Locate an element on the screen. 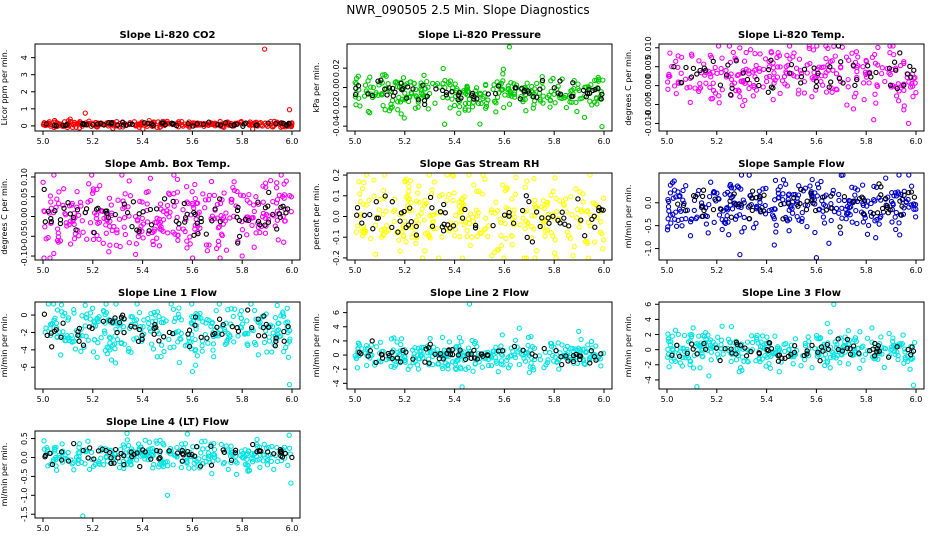  y-axis: -0.04-0.020.000.02 is located at coordinates (339, 98).